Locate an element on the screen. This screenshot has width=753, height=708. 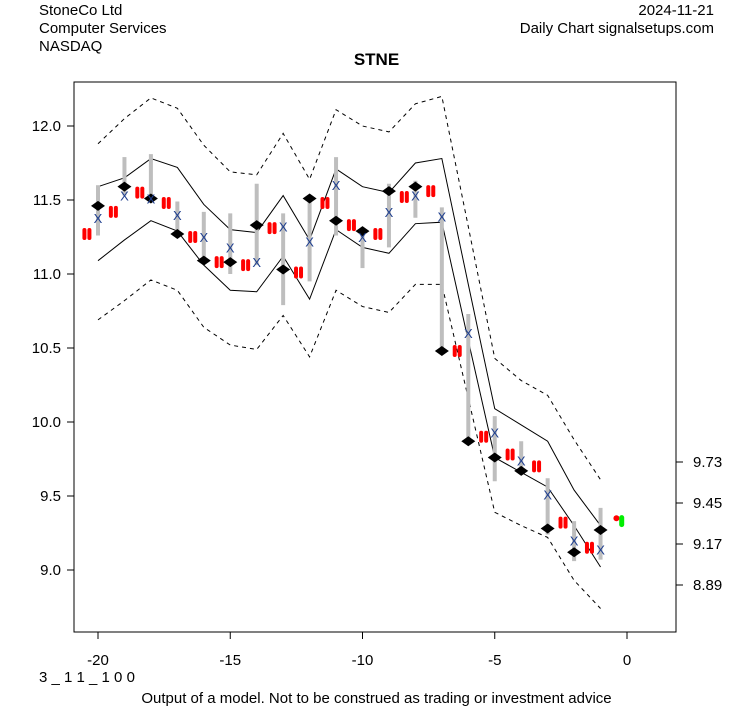
y-tick-label: 9.5 is located at coordinates (50, 496).